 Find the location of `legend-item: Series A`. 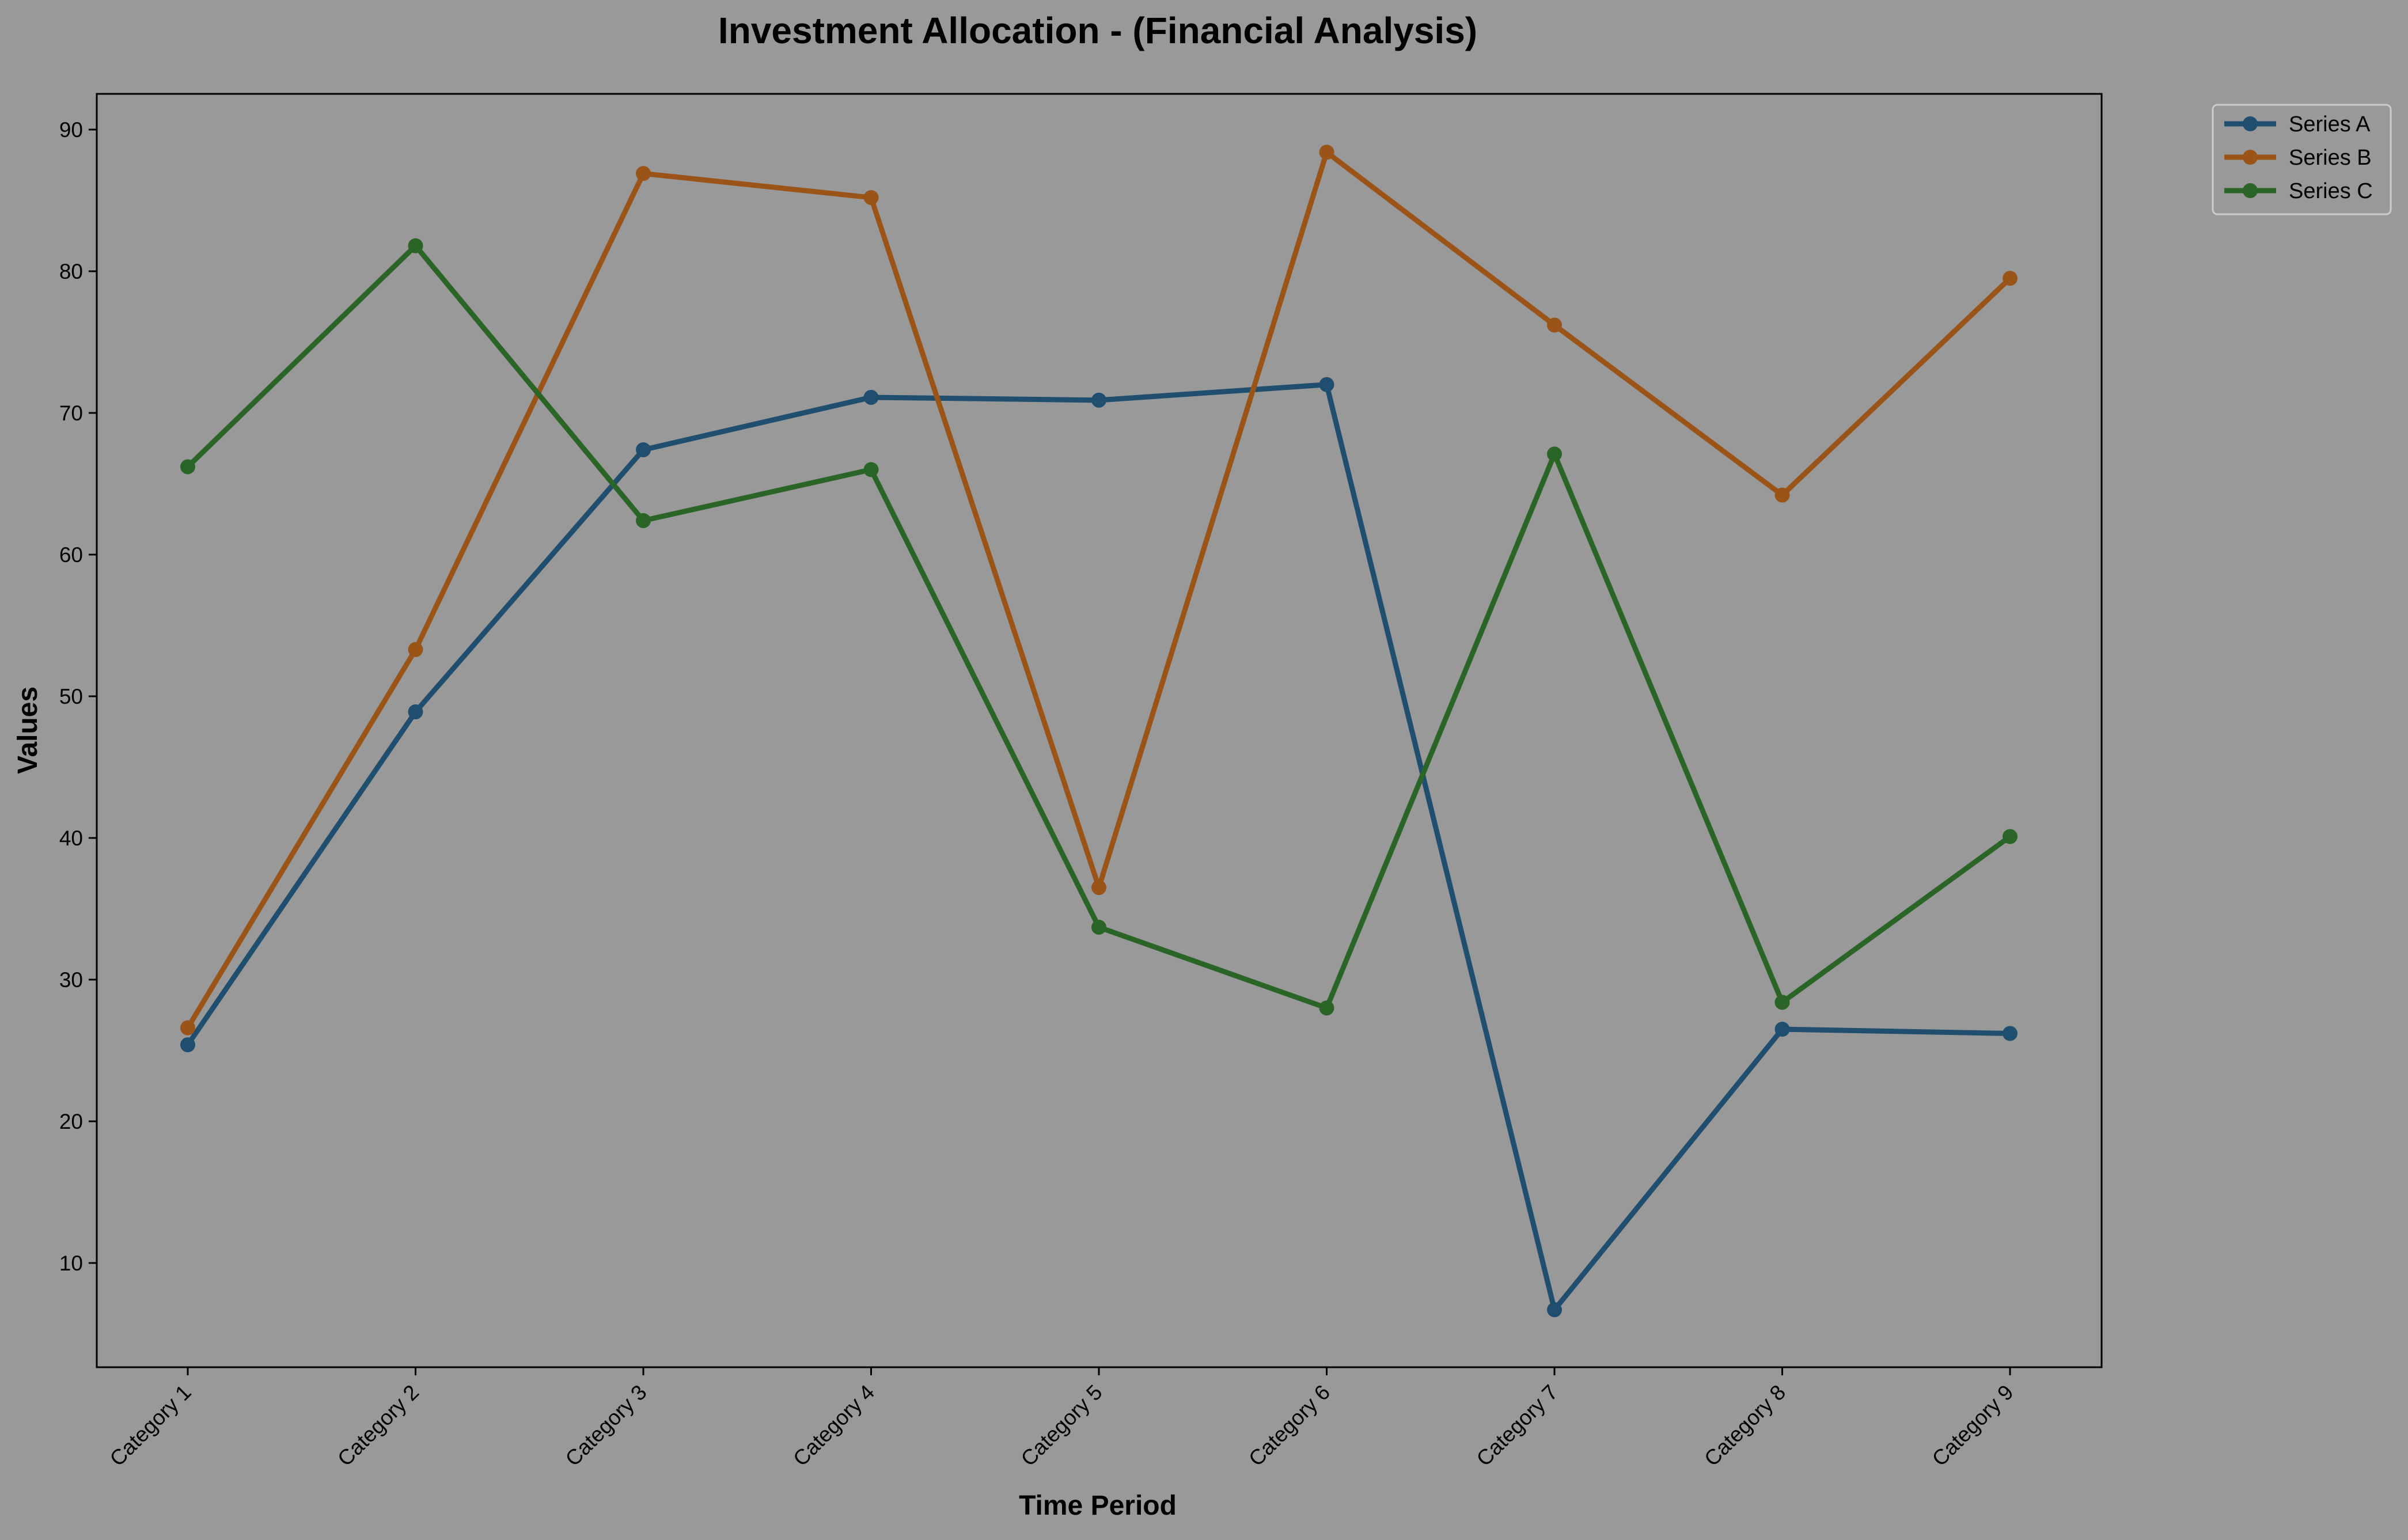

legend-item: Series A is located at coordinates (2297, 124).